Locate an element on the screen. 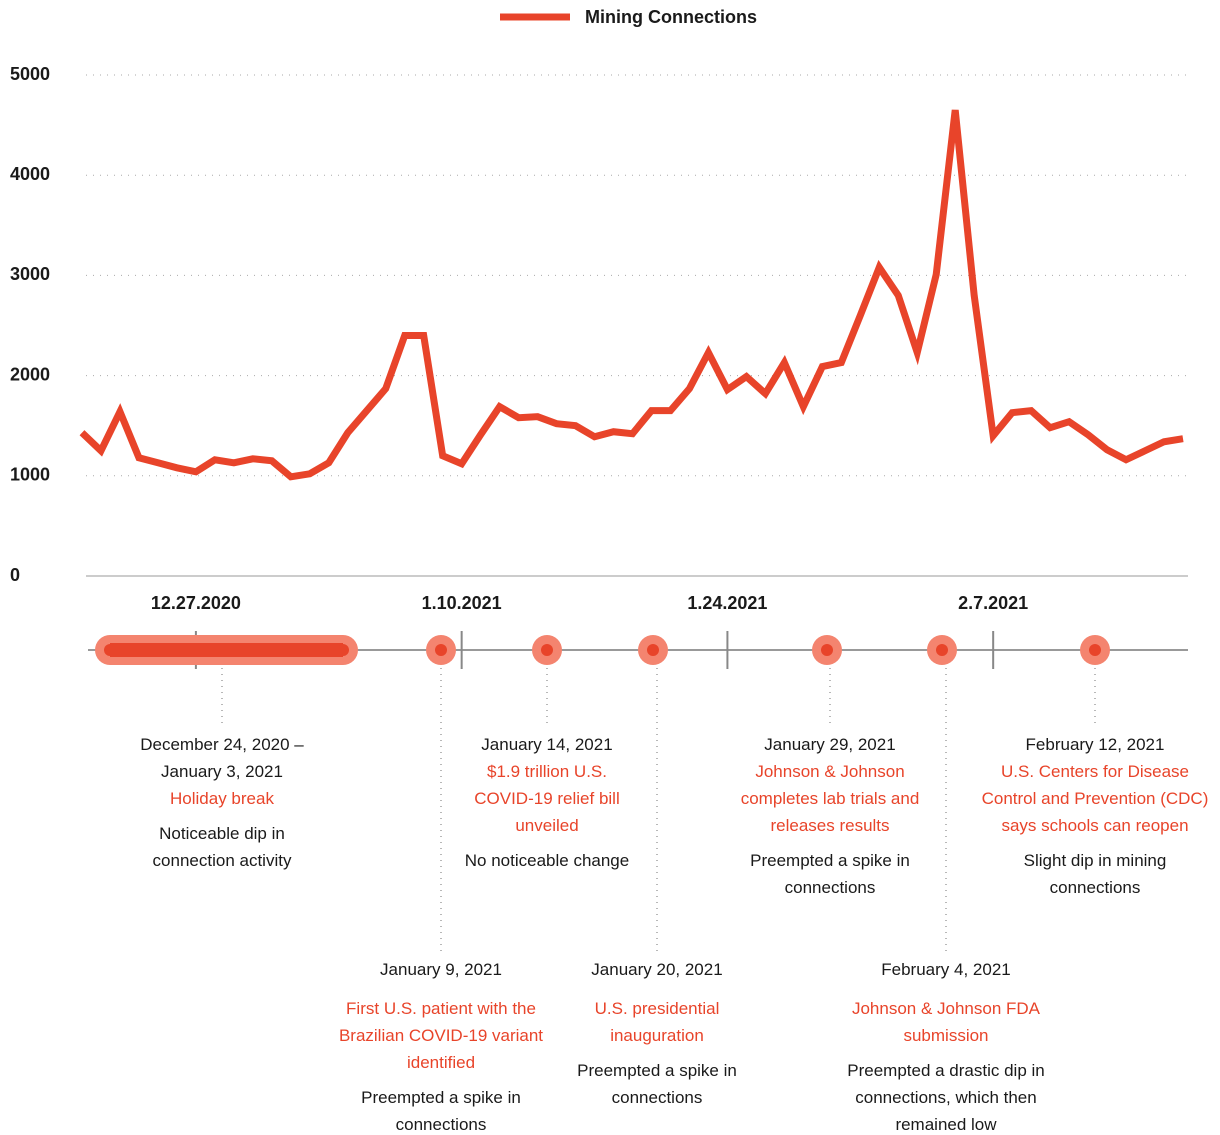 Image resolution: width=1220 pixels, height=1135 pixels. annotation-date: January 29, 2021 is located at coordinates (830, 744).